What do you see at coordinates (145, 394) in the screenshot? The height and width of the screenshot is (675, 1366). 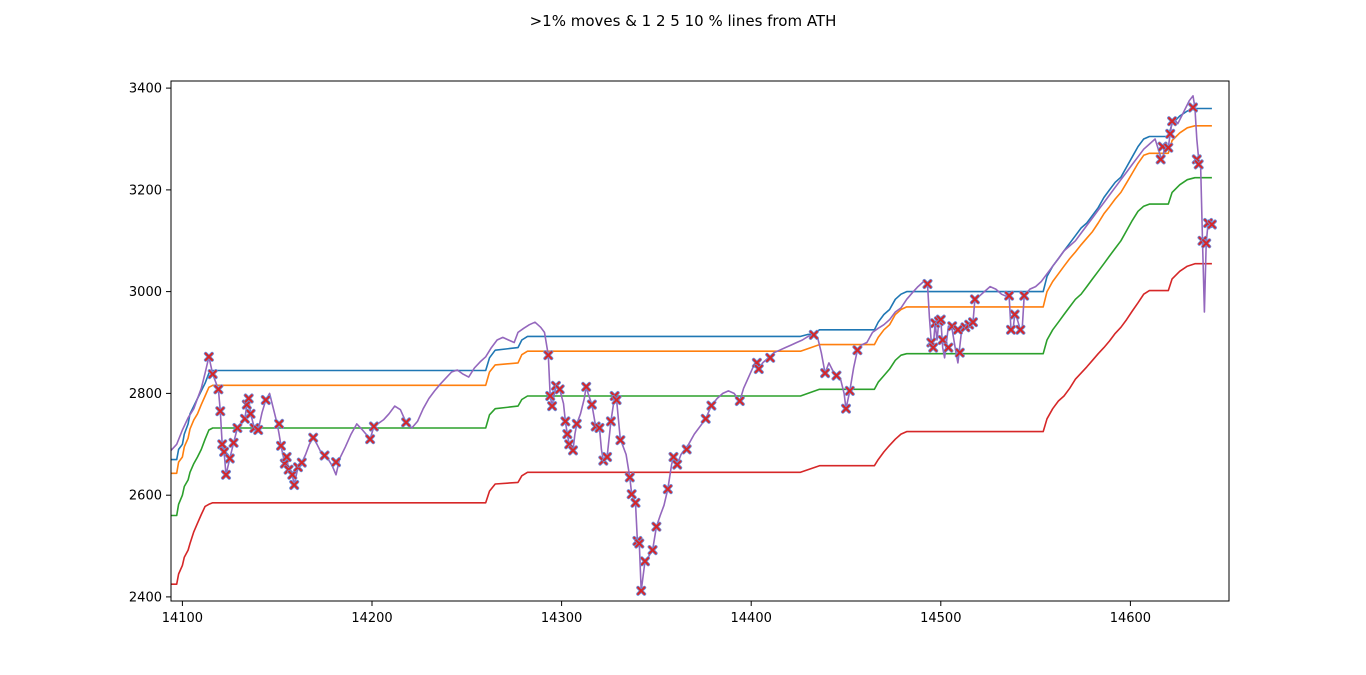 I see `y-tick-label: 2800` at bounding box center [145, 394].